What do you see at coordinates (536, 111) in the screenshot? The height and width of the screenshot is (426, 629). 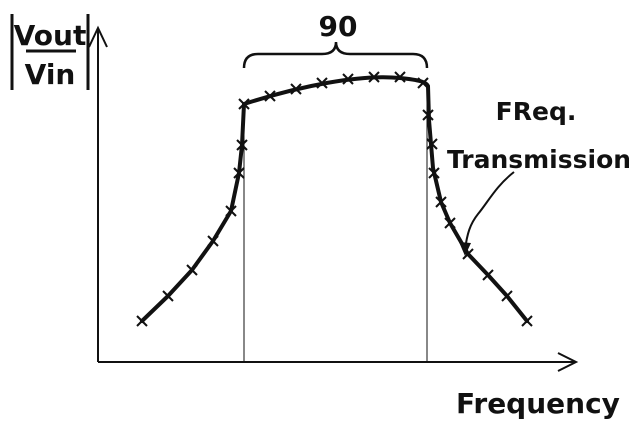 I see `curve-annotation-line1: FReq.` at bounding box center [536, 111].